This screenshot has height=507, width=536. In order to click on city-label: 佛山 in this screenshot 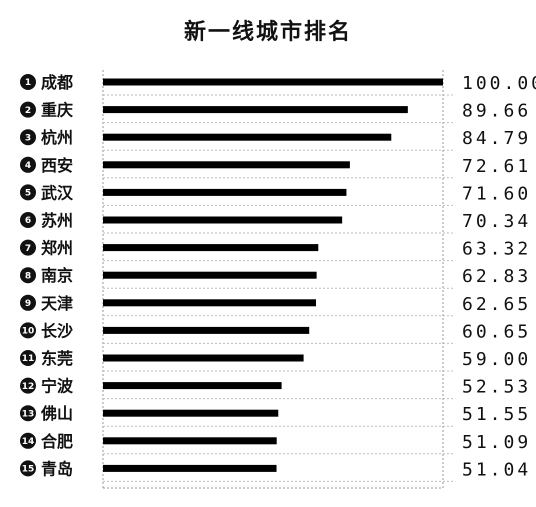, I will do `click(56, 413)`.